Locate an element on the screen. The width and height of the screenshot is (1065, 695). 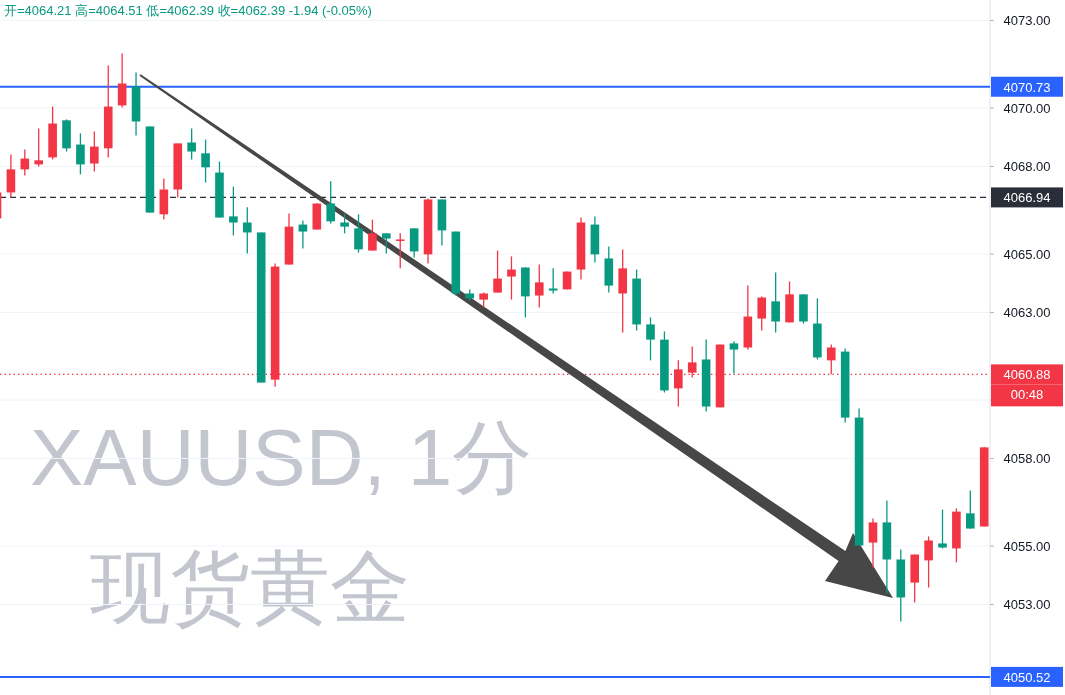
y-tick-label: 4063.00 is located at coordinates (1027, 312).